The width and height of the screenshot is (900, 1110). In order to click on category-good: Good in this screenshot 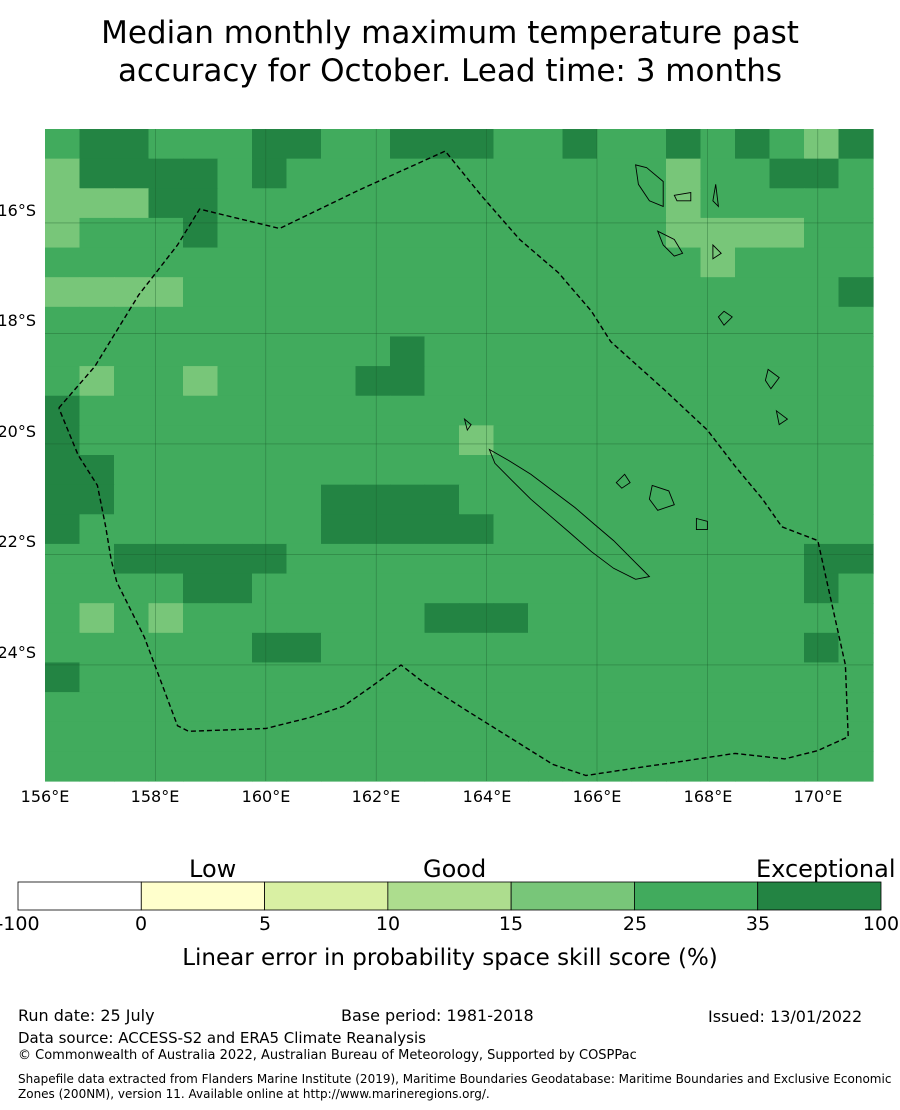, I will do `click(455, 869)`.